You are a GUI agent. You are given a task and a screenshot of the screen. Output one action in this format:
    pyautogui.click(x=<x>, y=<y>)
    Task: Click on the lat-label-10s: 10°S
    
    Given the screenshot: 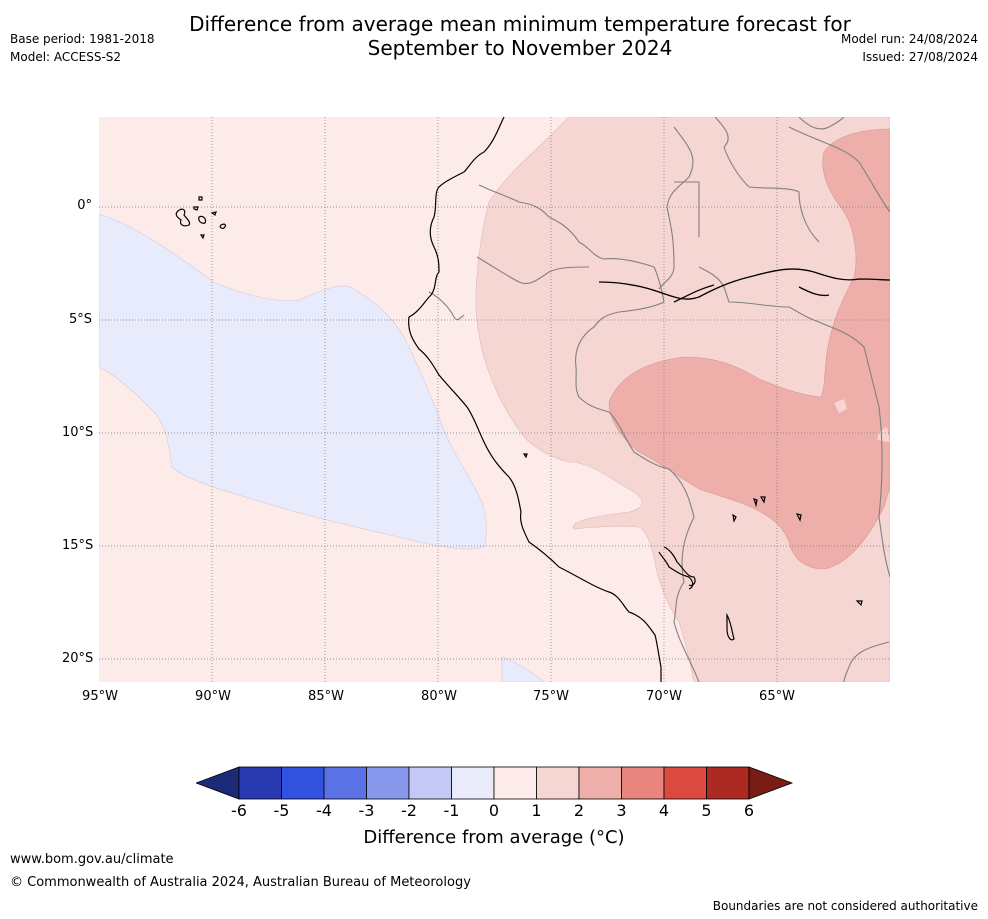 What is the action you would take?
    pyautogui.click(x=78, y=432)
    